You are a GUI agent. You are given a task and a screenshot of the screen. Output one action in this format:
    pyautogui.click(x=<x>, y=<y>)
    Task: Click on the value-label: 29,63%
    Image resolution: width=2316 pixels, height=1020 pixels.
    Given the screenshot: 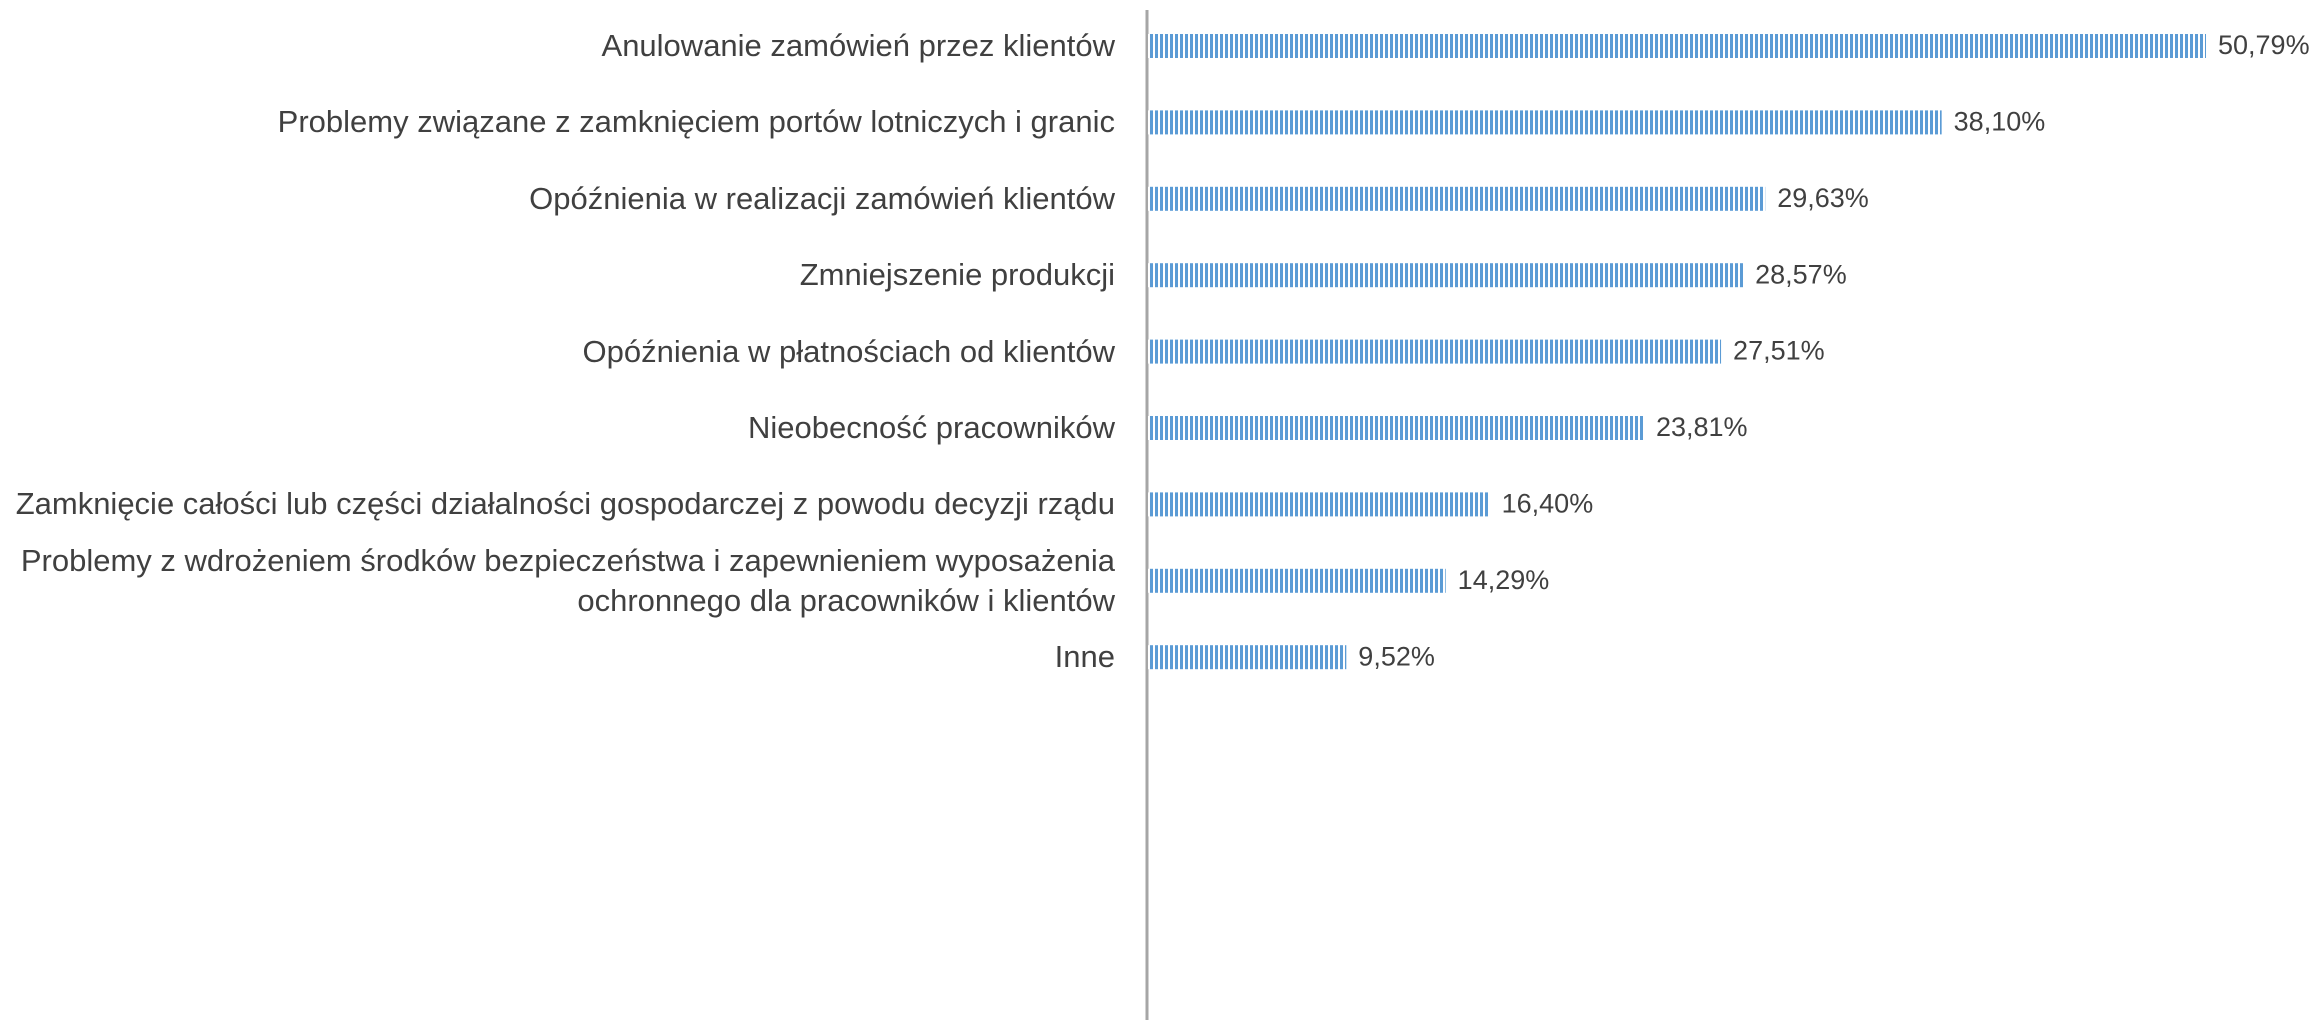 What is the action you would take?
    pyautogui.click(x=1823, y=198)
    